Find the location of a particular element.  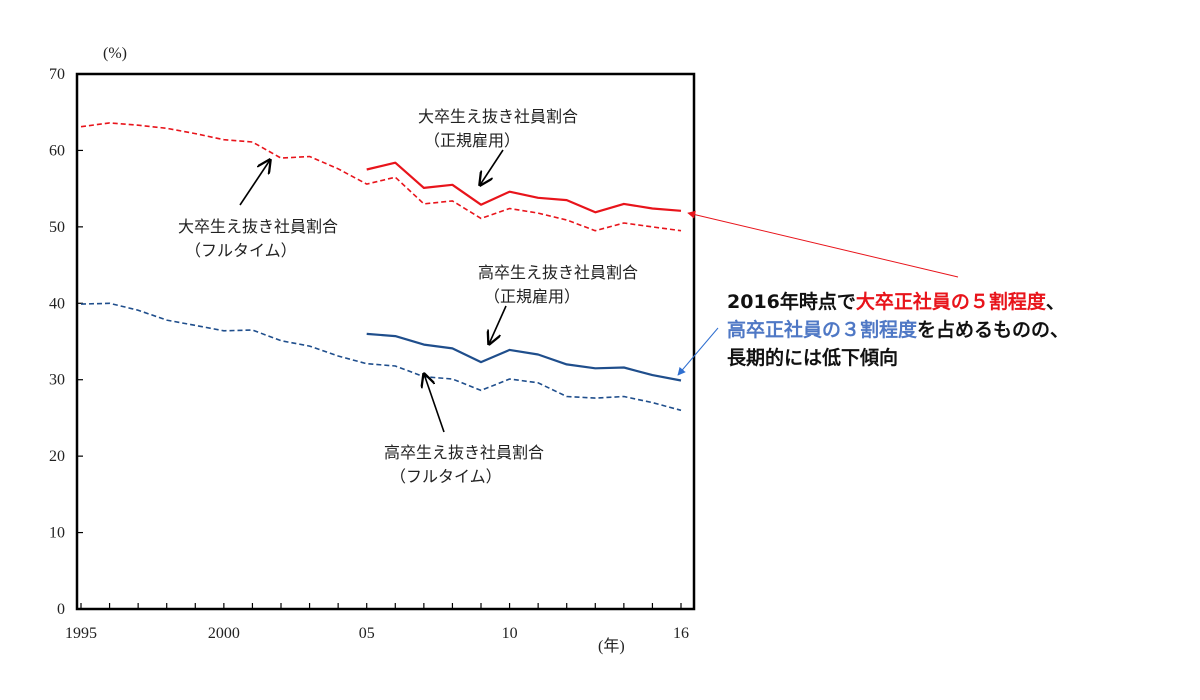

annotation-hs-regular-sub: （正規雇用） is located at coordinates (532, 296).